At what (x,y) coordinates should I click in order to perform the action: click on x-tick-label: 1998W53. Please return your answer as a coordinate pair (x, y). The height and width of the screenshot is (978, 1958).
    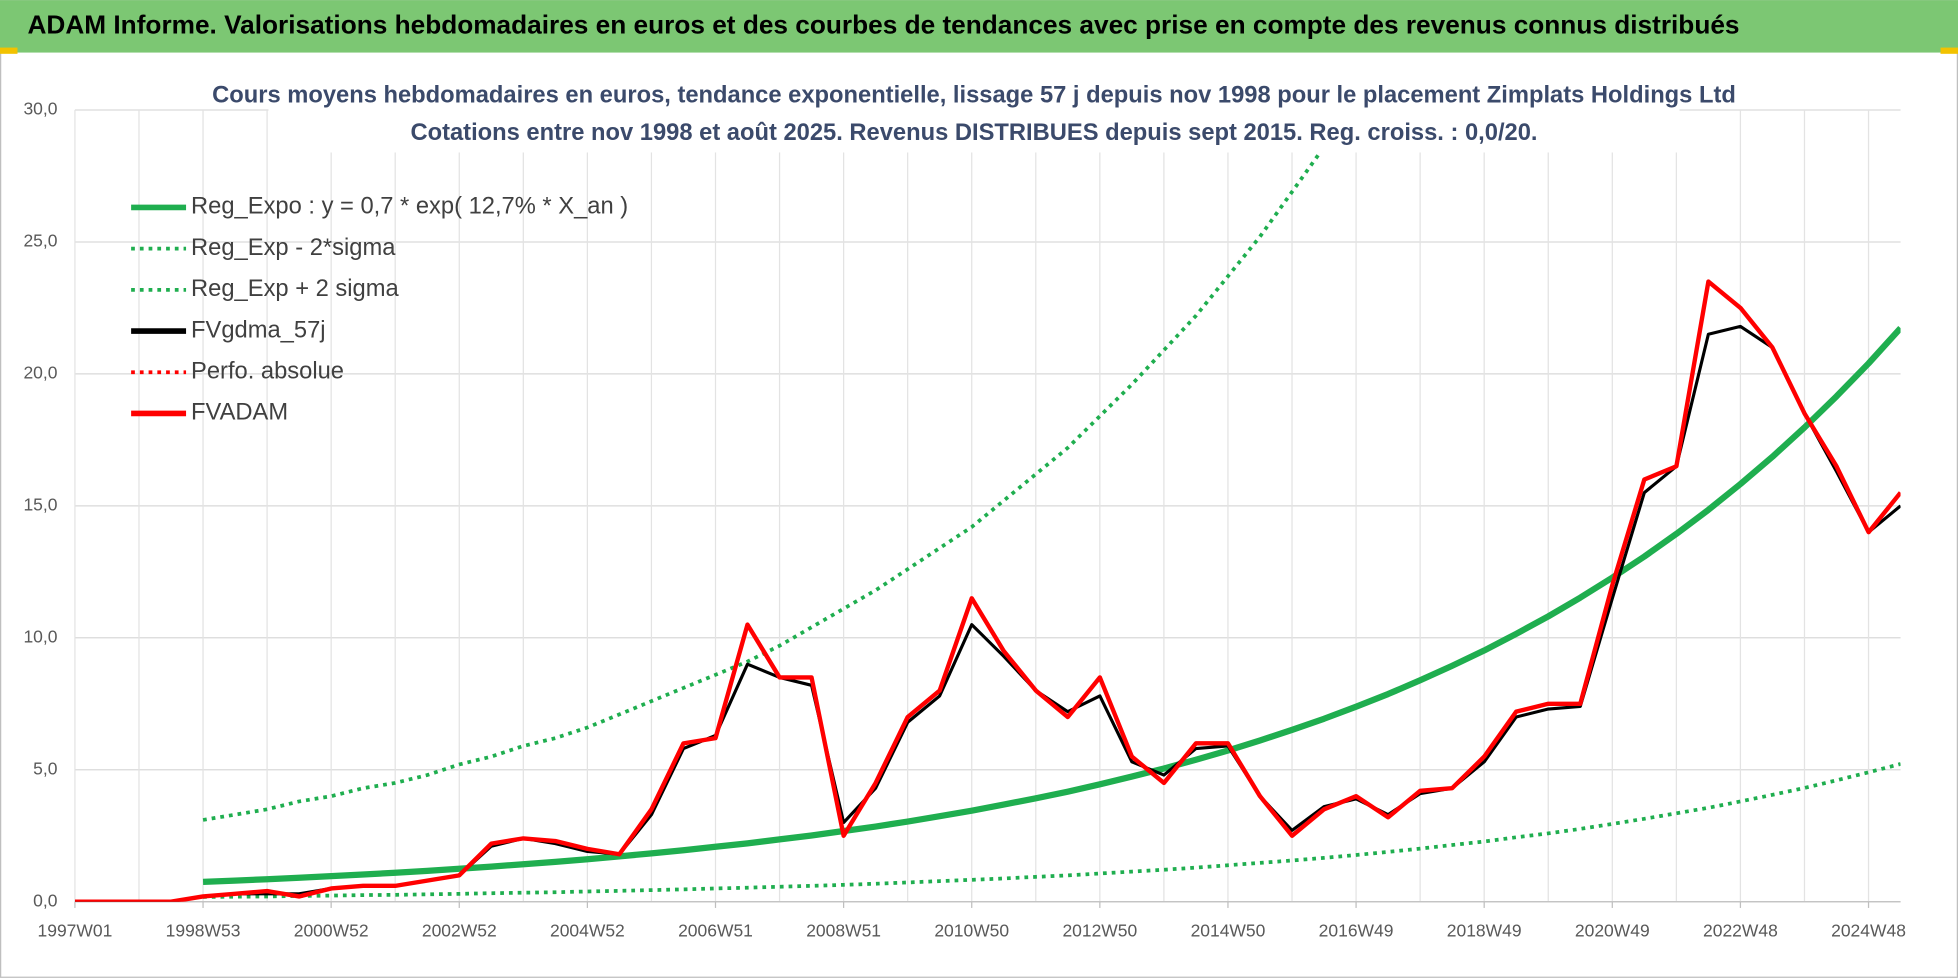
    Looking at the image, I should click on (203, 930).